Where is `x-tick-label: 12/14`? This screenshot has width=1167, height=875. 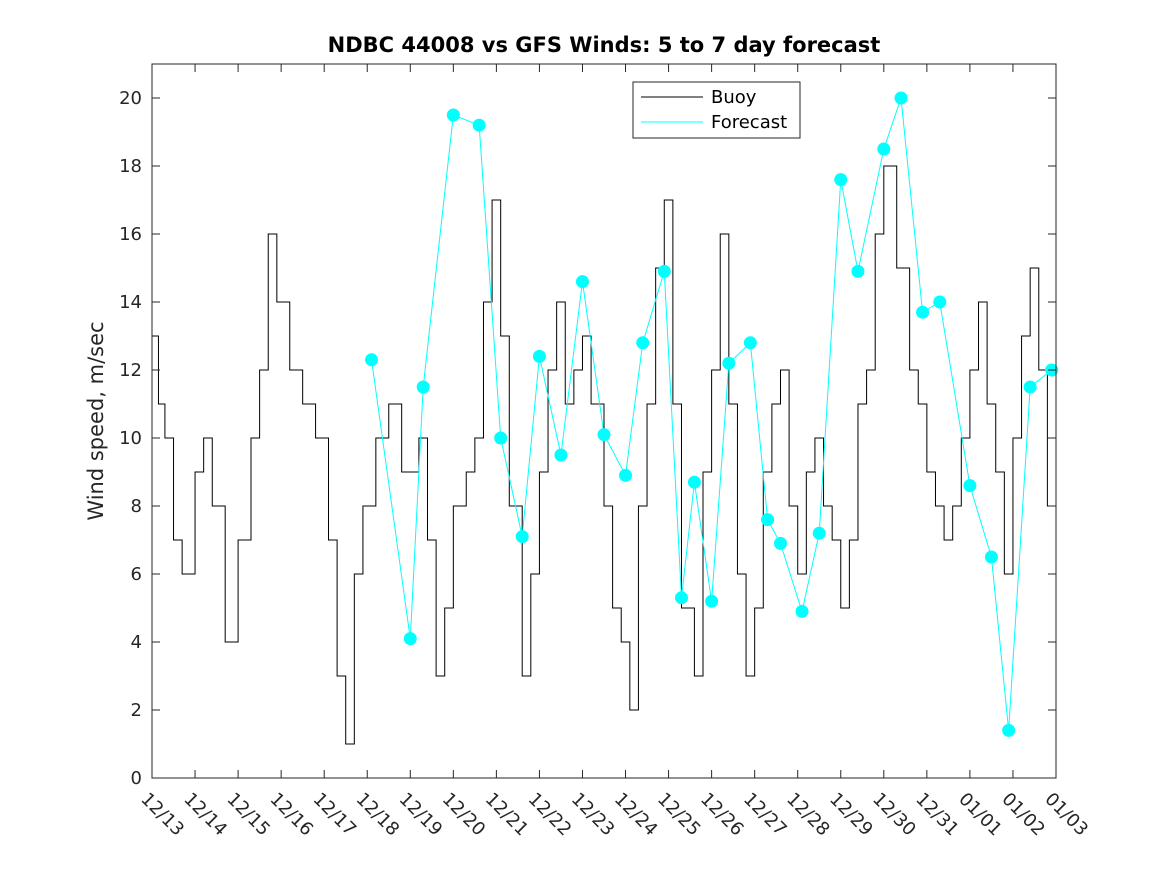 x-tick-label: 12/14 is located at coordinates (206, 815).